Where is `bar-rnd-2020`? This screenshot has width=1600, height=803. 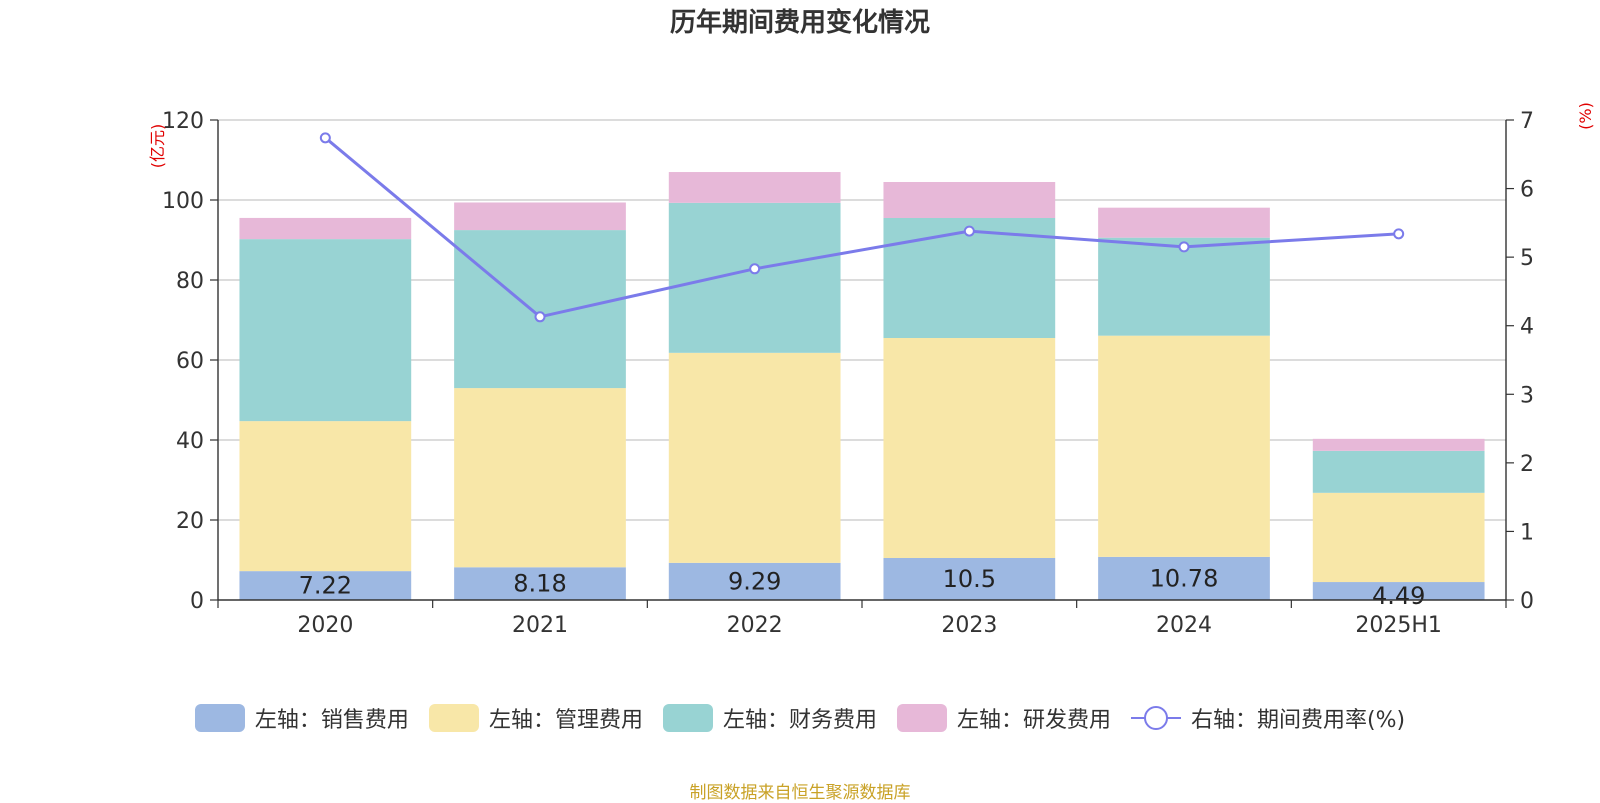 bar-rnd-2020 is located at coordinates (325, 228).